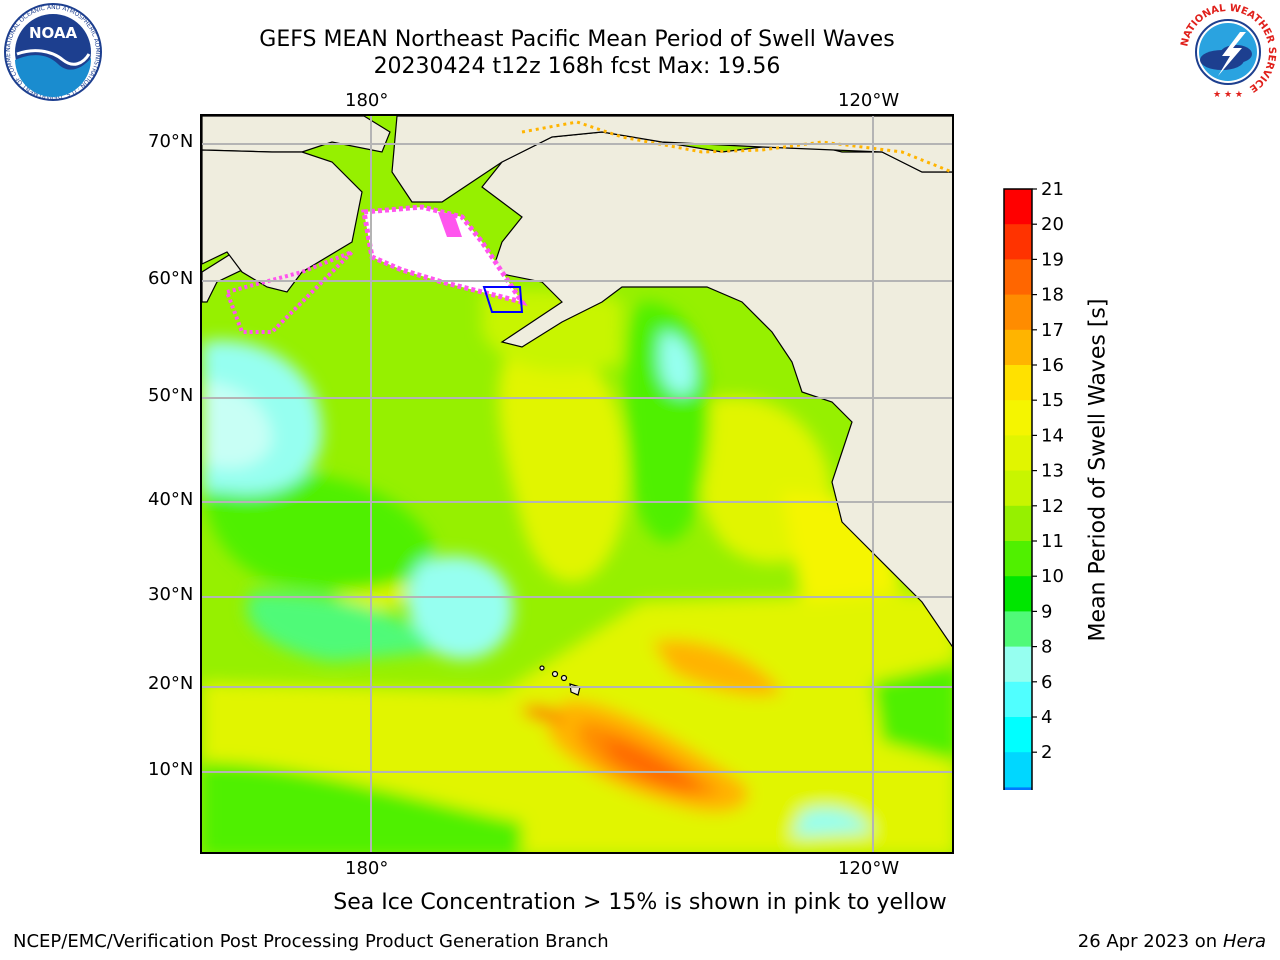 This screenshot has width=1280, height=960. What do you see at coordinates (1052, 435) in the screenshot?
I see `colorbar-tick-label: 14` at bounding box center [1052, 435].